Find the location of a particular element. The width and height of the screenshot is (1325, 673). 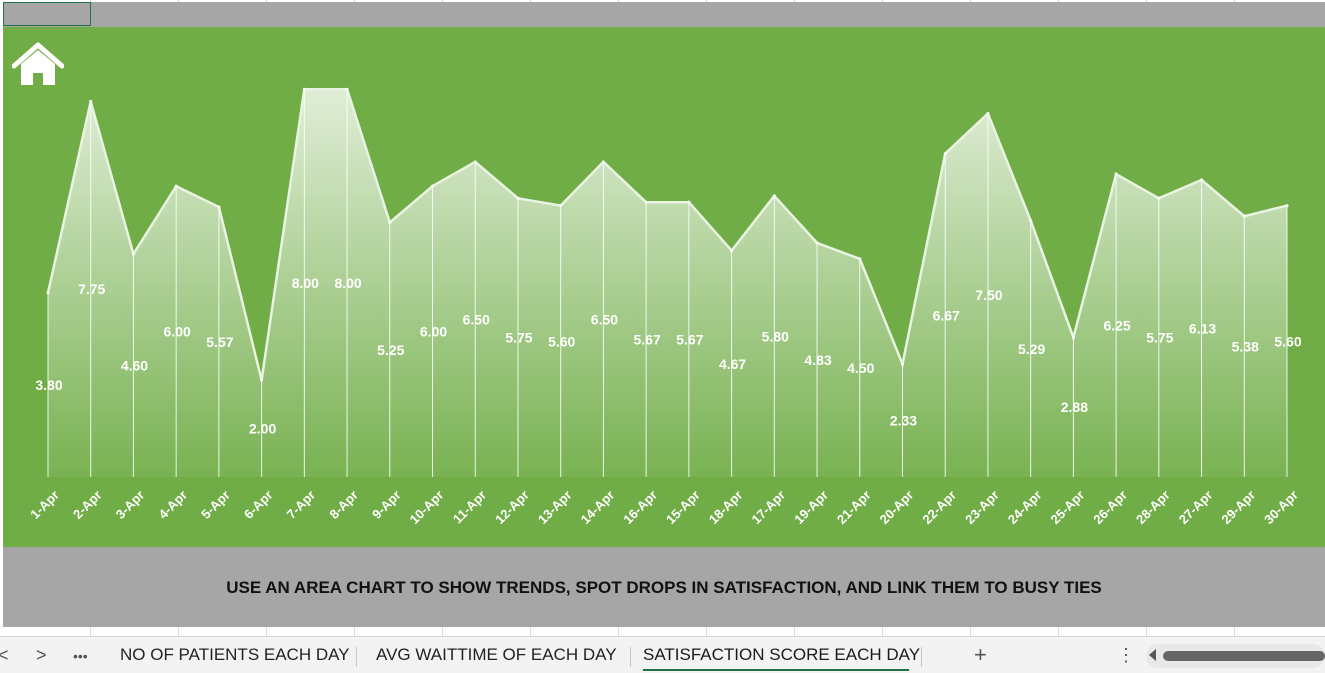

active-tab-indicator is located at coordinates (776, 670).